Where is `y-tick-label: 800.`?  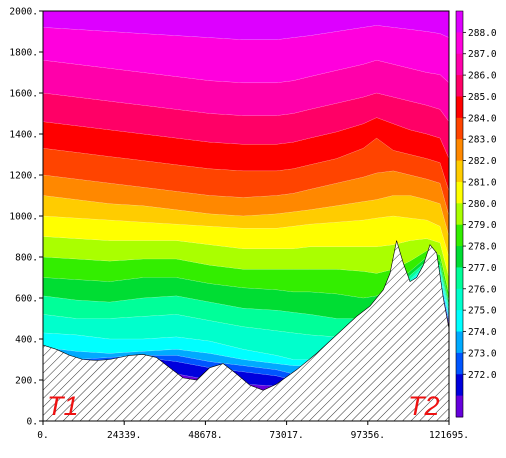
y-tick-label: 800. is located at coordinates (26, 258).